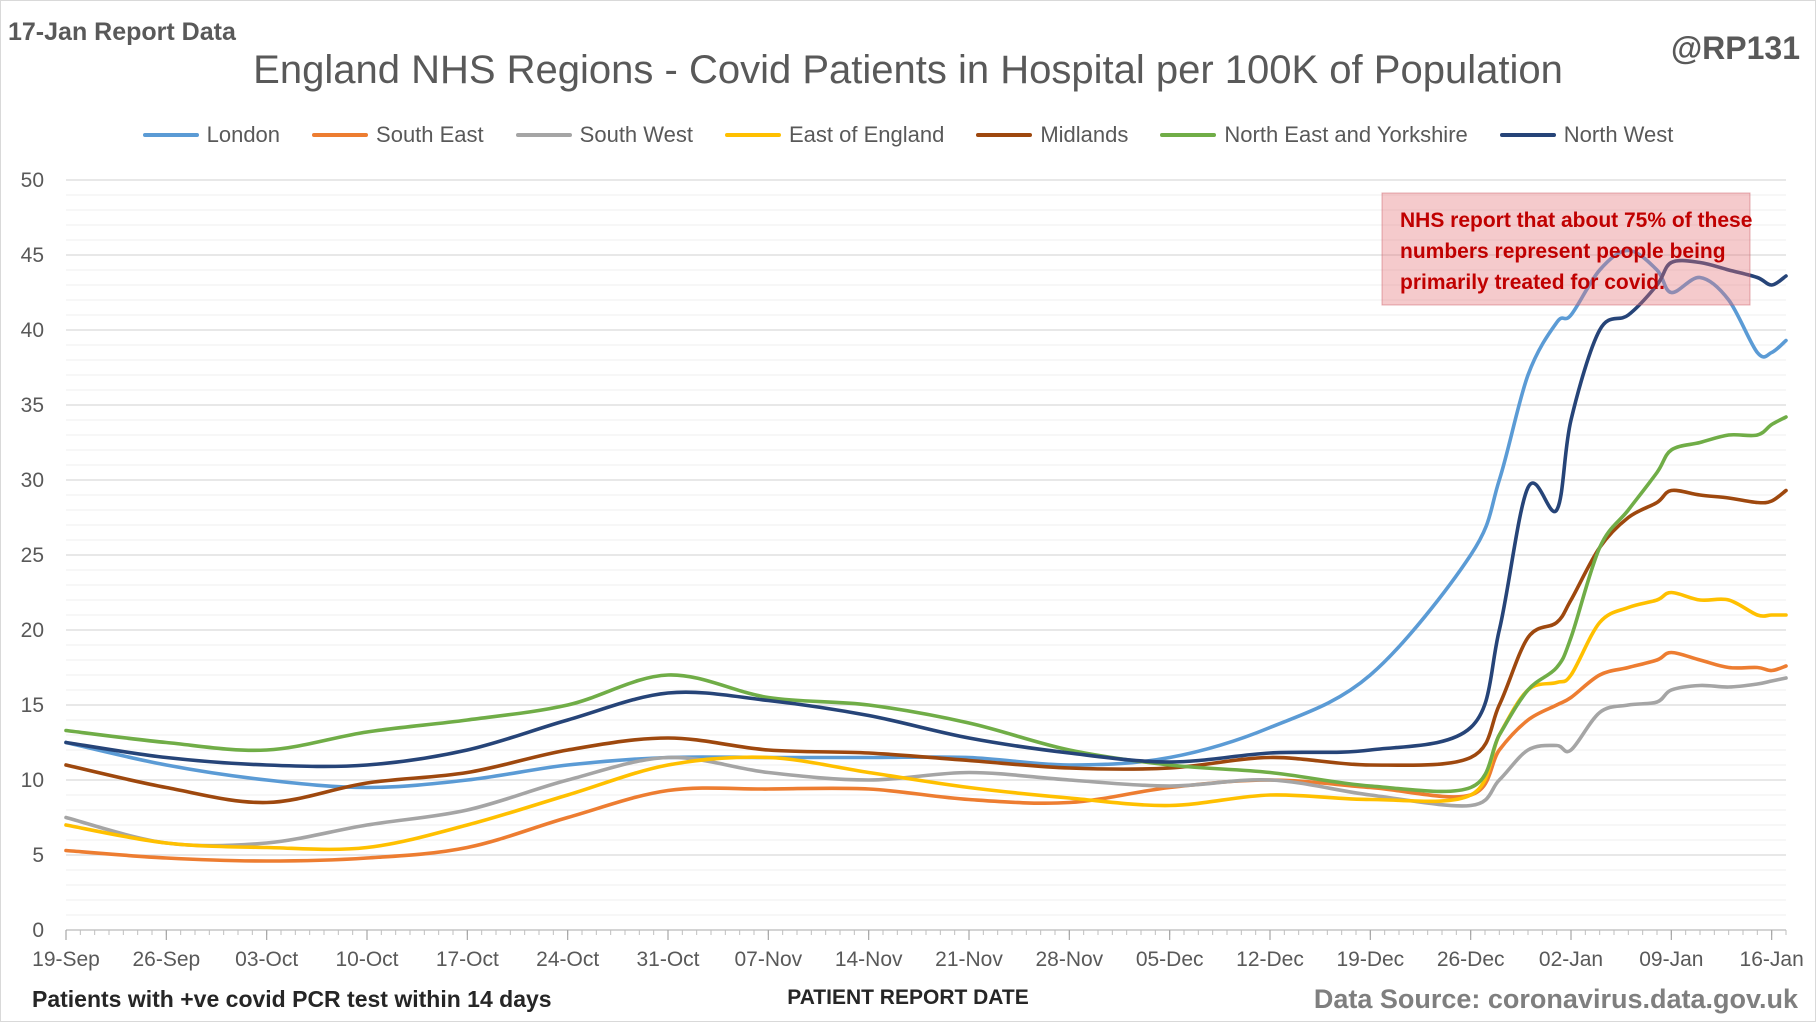 The image size is (1816, 1022). What do you see at coordinates (430, 134) in the screenshot?
I see `legend-label: South East` at bounding box center [430, 134].